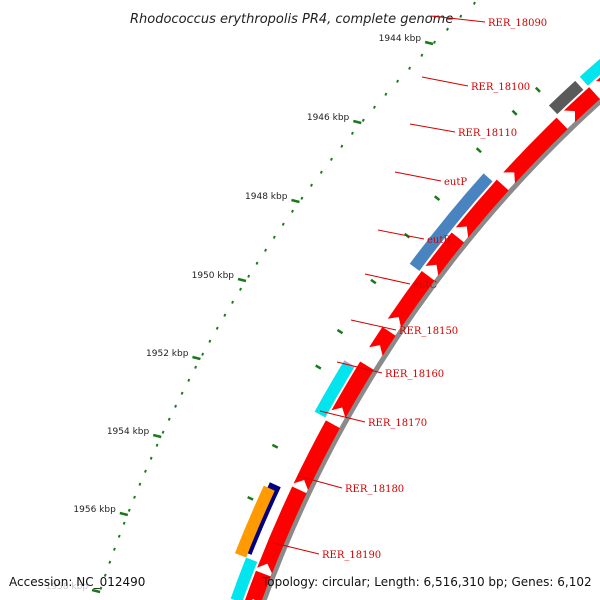 This screenshot has height=600, width=600. What do you see at coordinates (374, 489) in the screenshot?
I see `gene-label: RER_18180` at bounding box center [374, 489].